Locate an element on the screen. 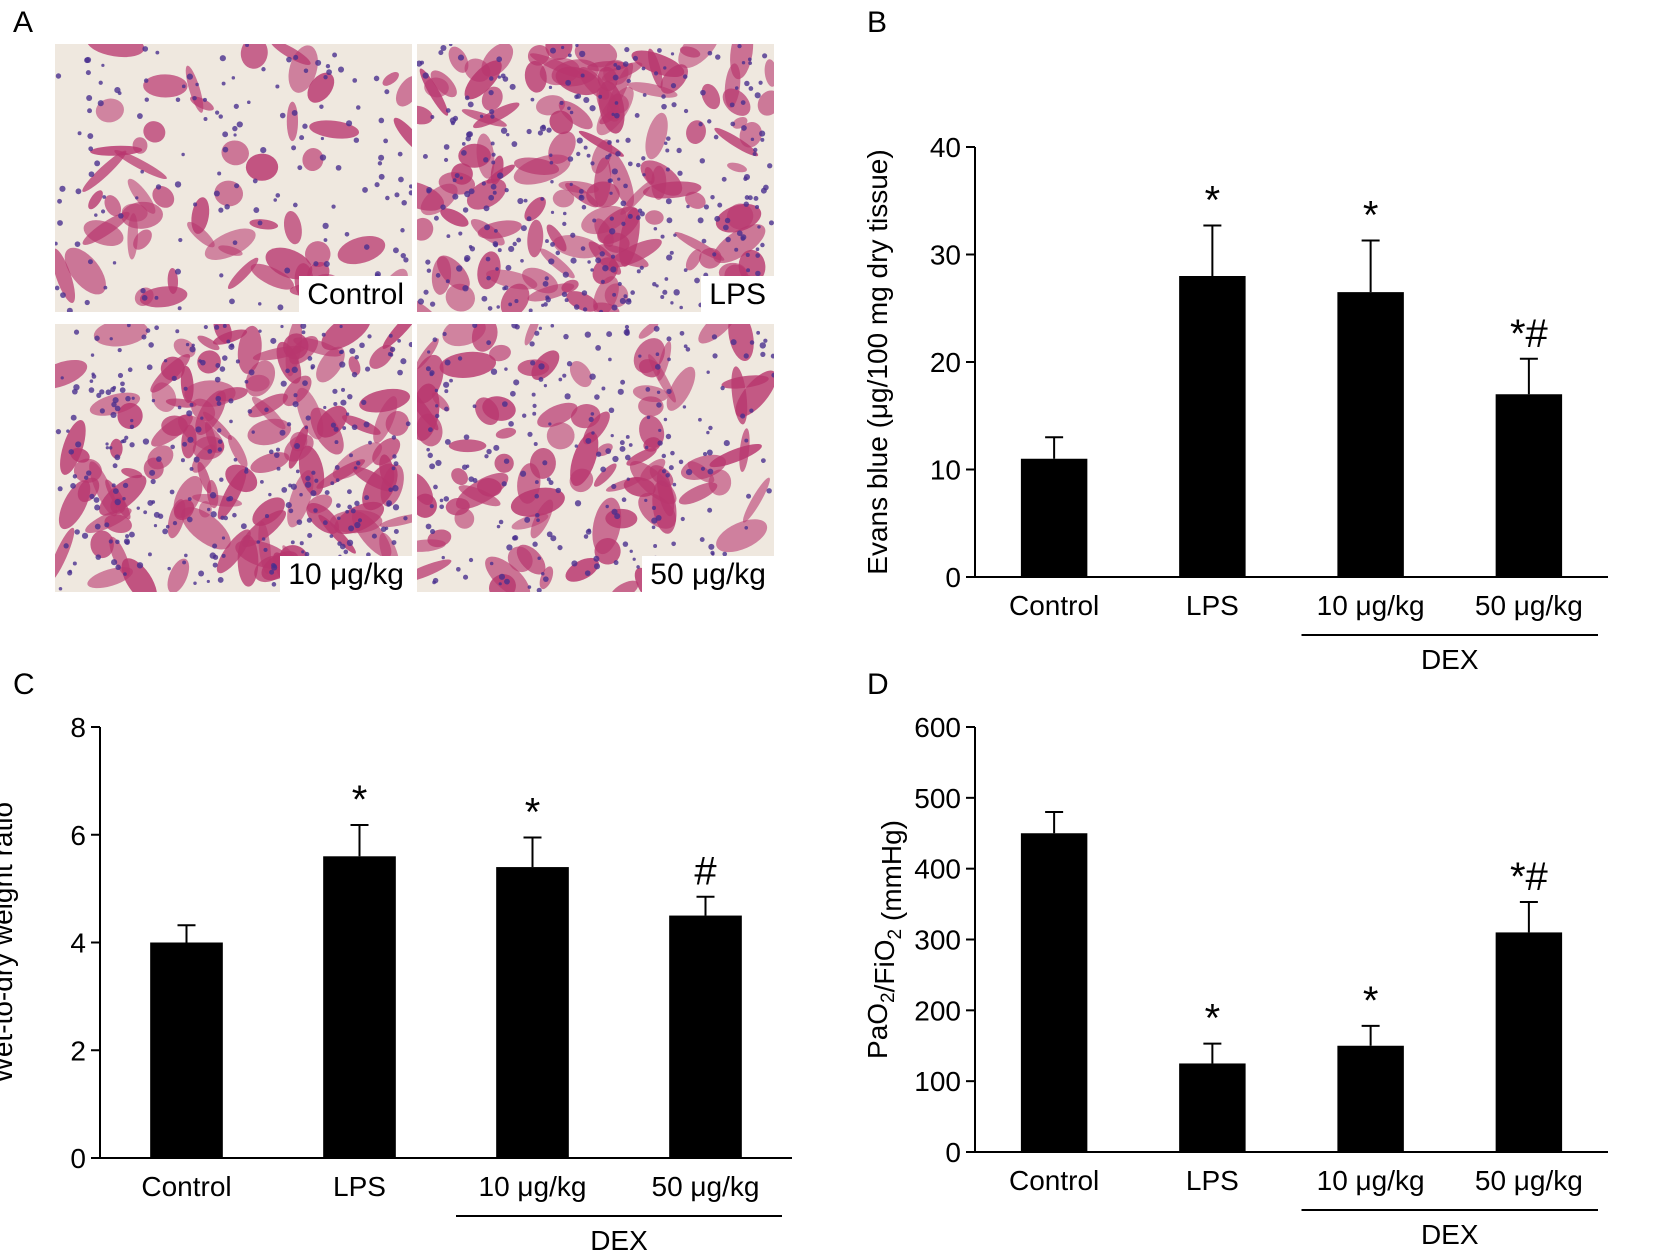  x-tick-label: Control is located at coordinates (1054, 605).